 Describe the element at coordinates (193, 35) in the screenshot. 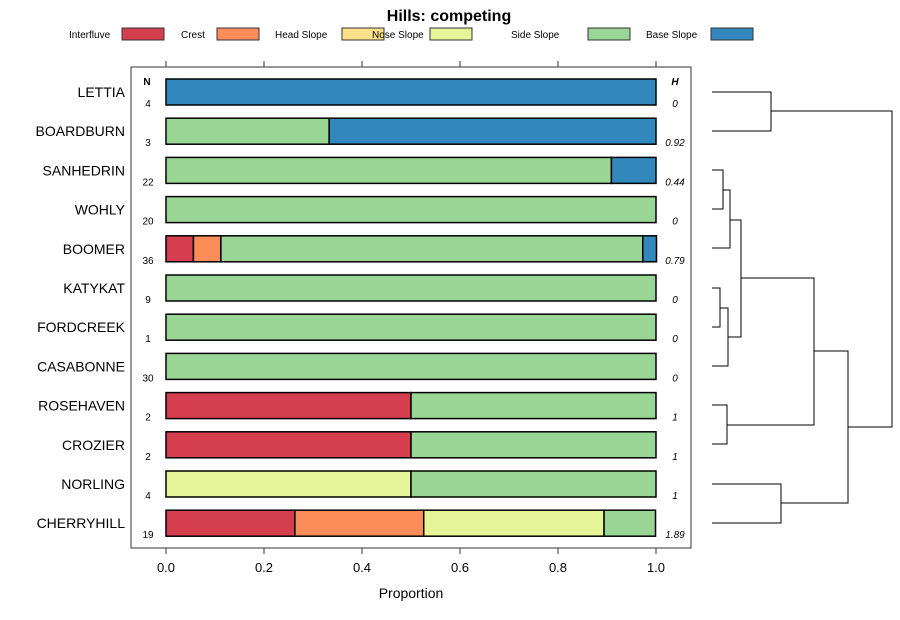

I see `legend-label: Crest` at that location.